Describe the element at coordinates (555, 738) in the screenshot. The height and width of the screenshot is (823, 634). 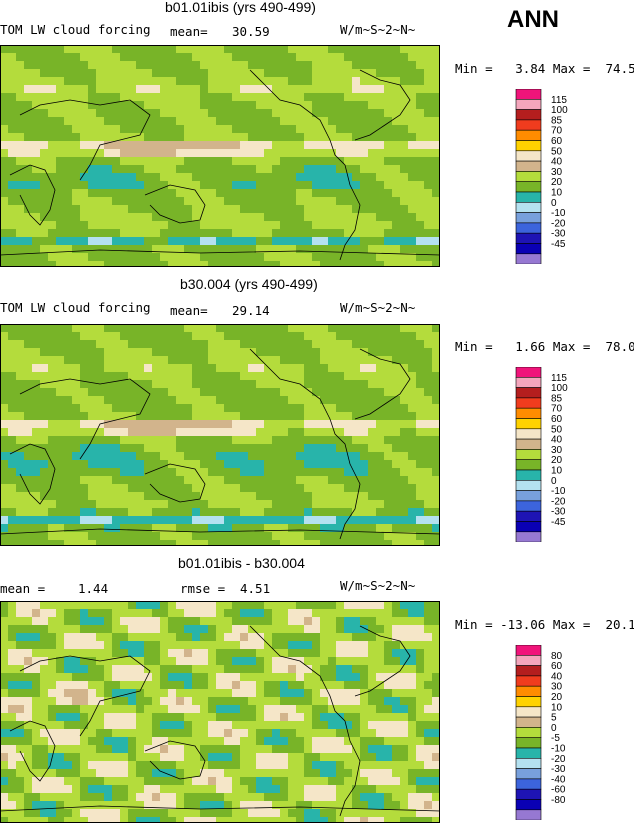
I see `colorbar-tick-label: -5` at that location.